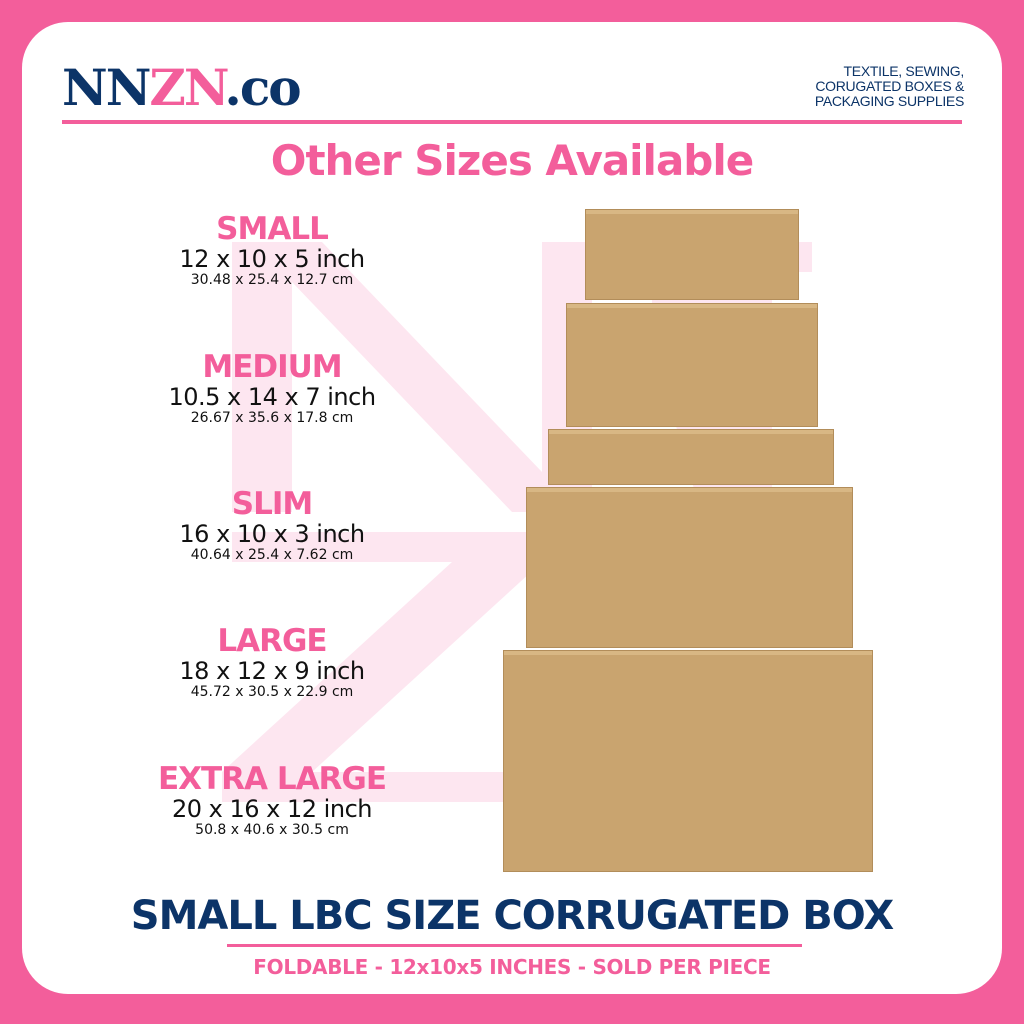 This screenshot has width=1024, height=1024. I want to click on size-cm: 45.72 x 30.5 x 22.9 cm, so click(272, 692).